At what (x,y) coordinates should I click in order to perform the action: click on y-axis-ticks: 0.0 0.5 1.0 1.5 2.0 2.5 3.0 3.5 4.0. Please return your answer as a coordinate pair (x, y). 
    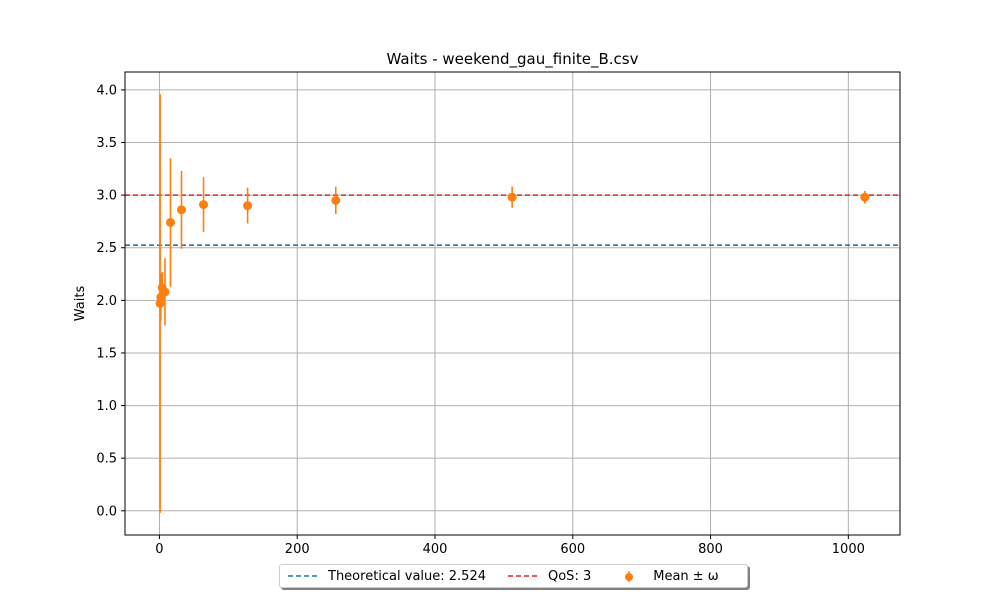
    Looking at the image, I should click on (110, 301).